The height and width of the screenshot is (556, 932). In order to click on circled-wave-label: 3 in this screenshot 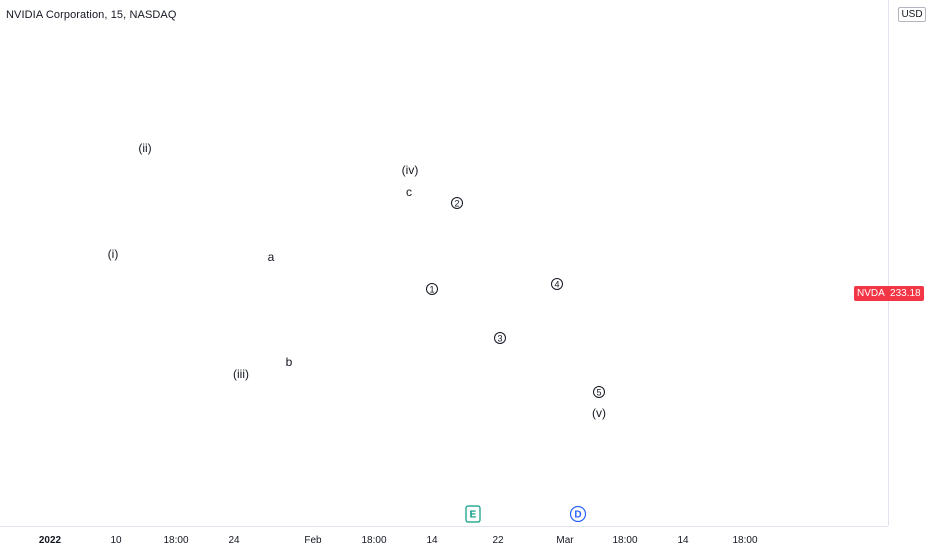, I will do `click(499, 339)`.